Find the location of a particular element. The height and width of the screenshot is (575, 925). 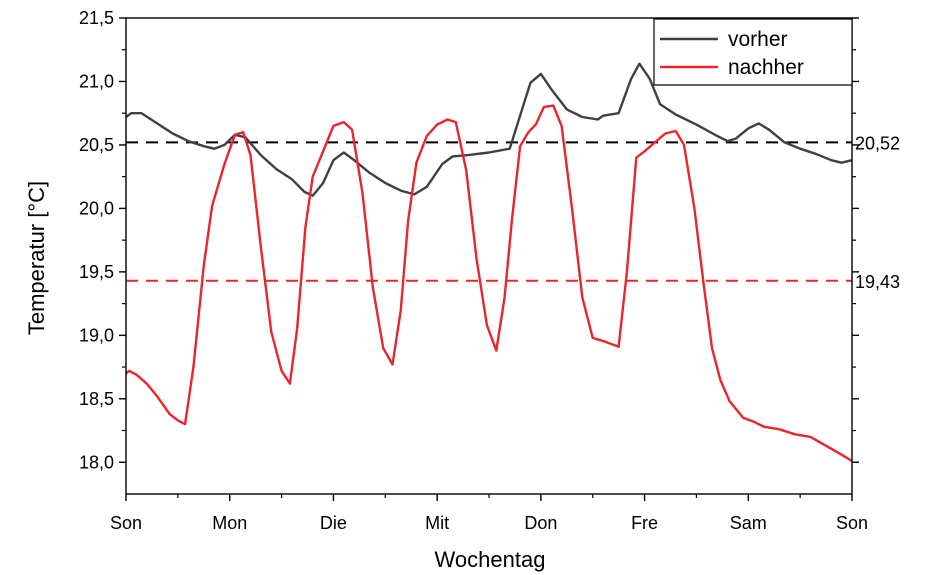

x-tick-label: Sam is located at coordinates (748, 523).